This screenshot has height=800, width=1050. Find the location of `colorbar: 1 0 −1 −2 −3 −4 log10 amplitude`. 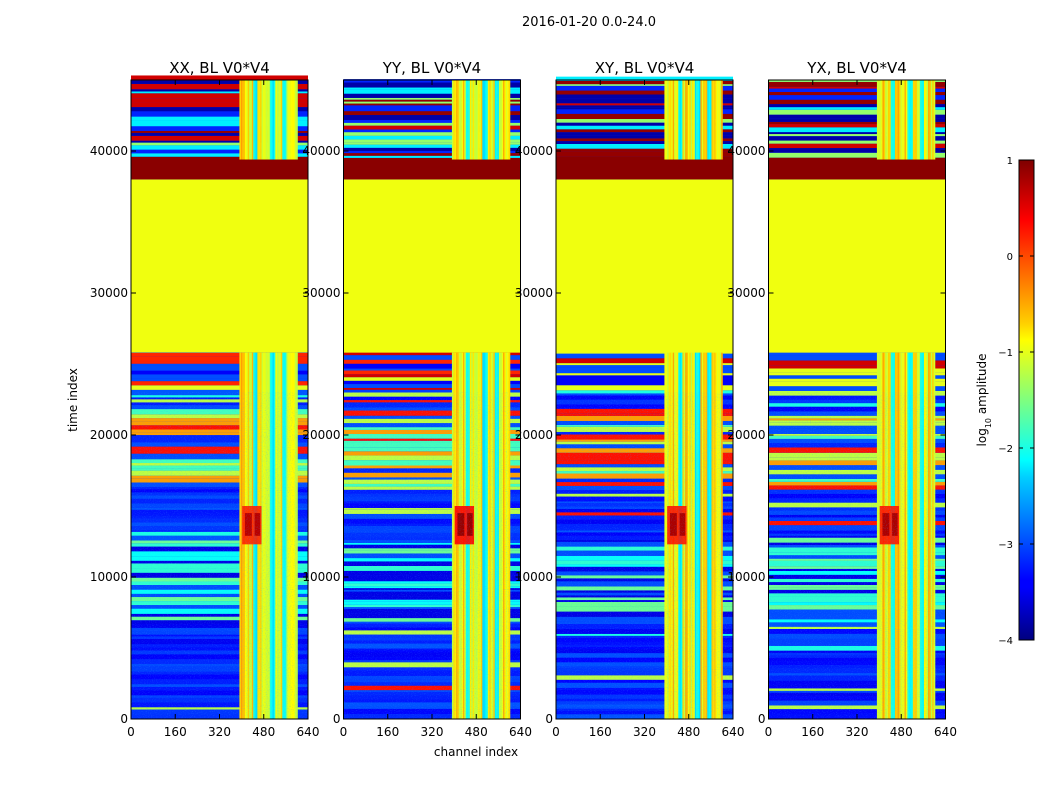

colorbar: 1 0 −1 −2 −3 −4 log10 amplitude is located at coordinates (1005, 401).